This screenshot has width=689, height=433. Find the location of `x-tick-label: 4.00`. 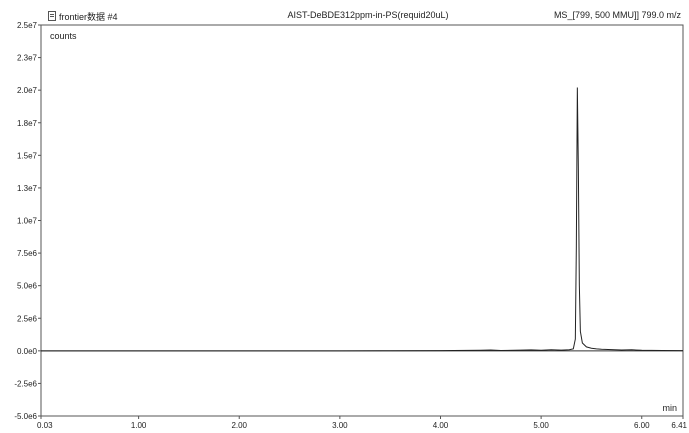

x-tick-label: 4.00 is located at coordinates (441, 425).